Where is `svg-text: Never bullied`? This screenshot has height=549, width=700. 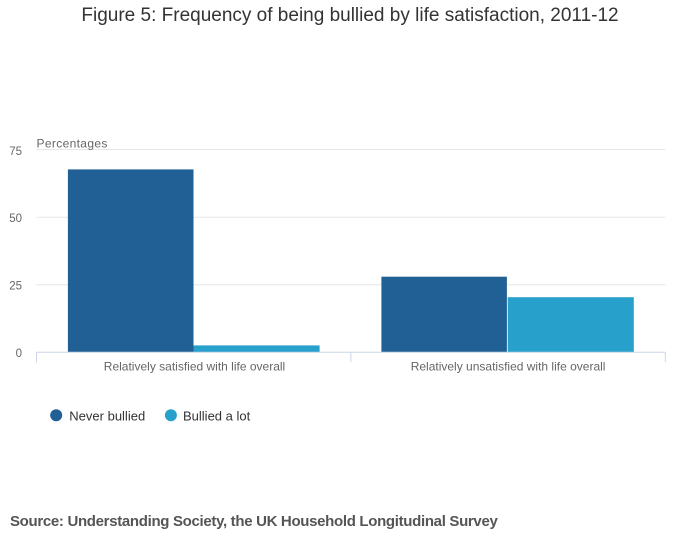
svg-text: Never bullied is located at coordinates (107, 416).